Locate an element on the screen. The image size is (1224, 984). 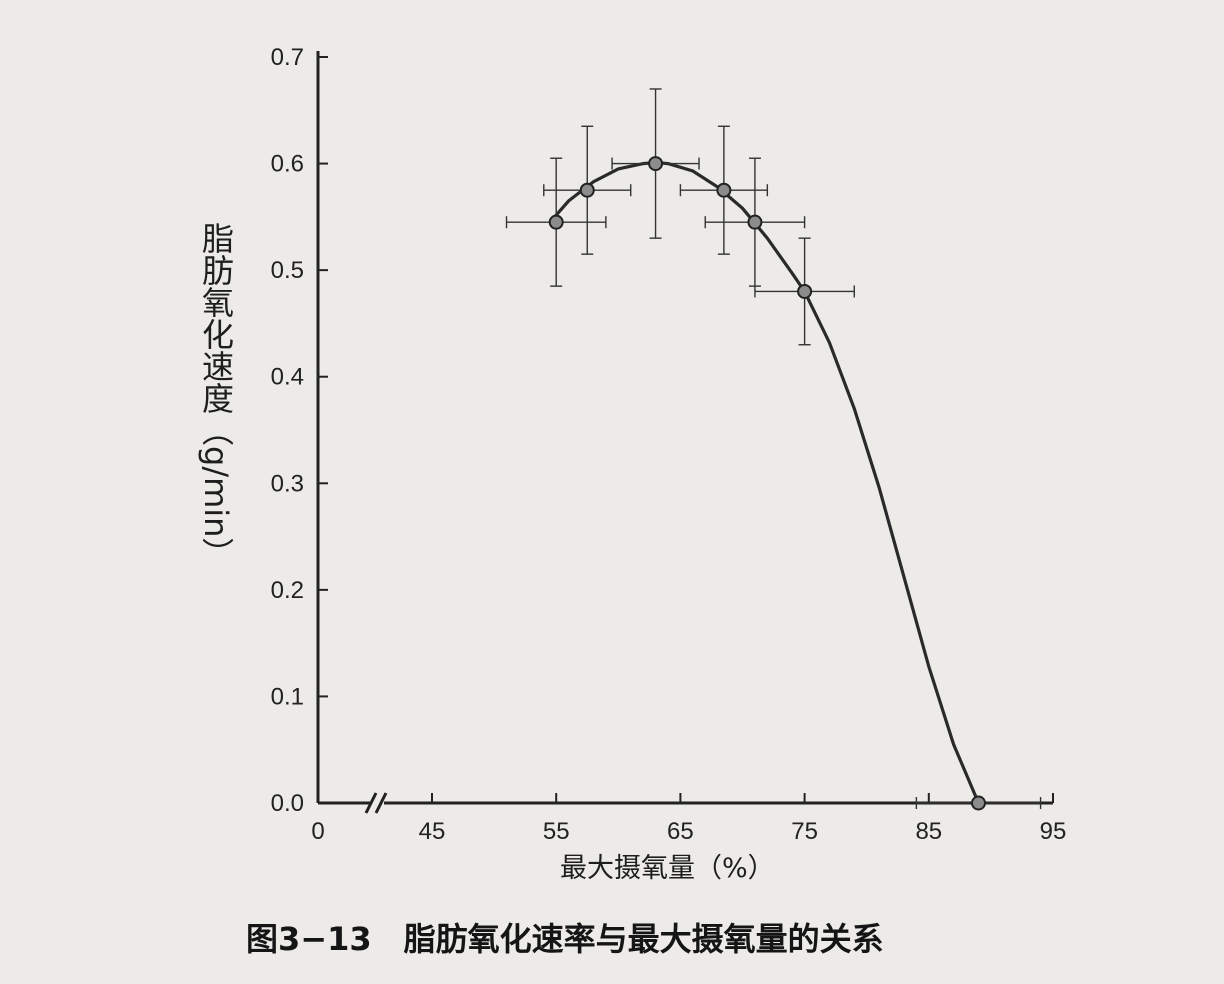
x-tick-label: 95 is located at coordinates (1053, 831).